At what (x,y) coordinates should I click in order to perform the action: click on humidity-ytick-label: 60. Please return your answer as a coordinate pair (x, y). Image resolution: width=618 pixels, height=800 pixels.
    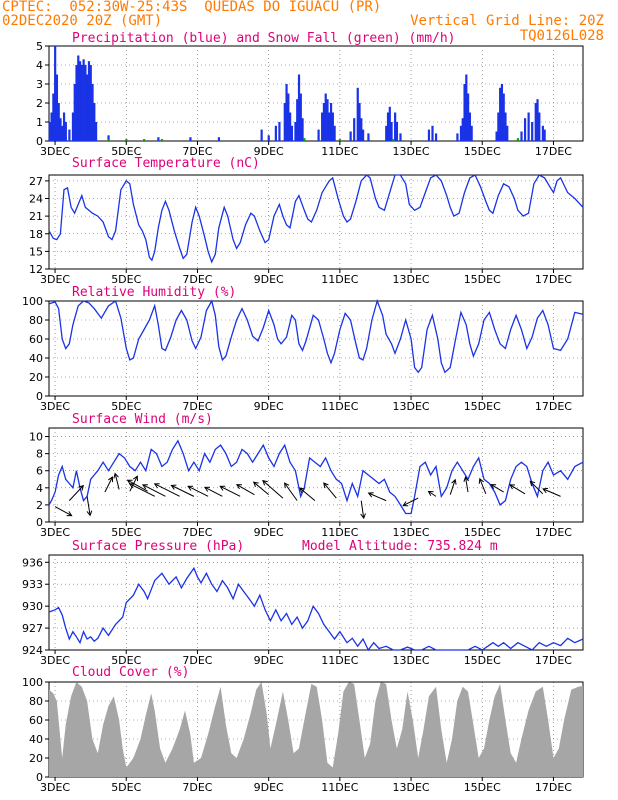
    Looking at the image, I should click on (36, 339).